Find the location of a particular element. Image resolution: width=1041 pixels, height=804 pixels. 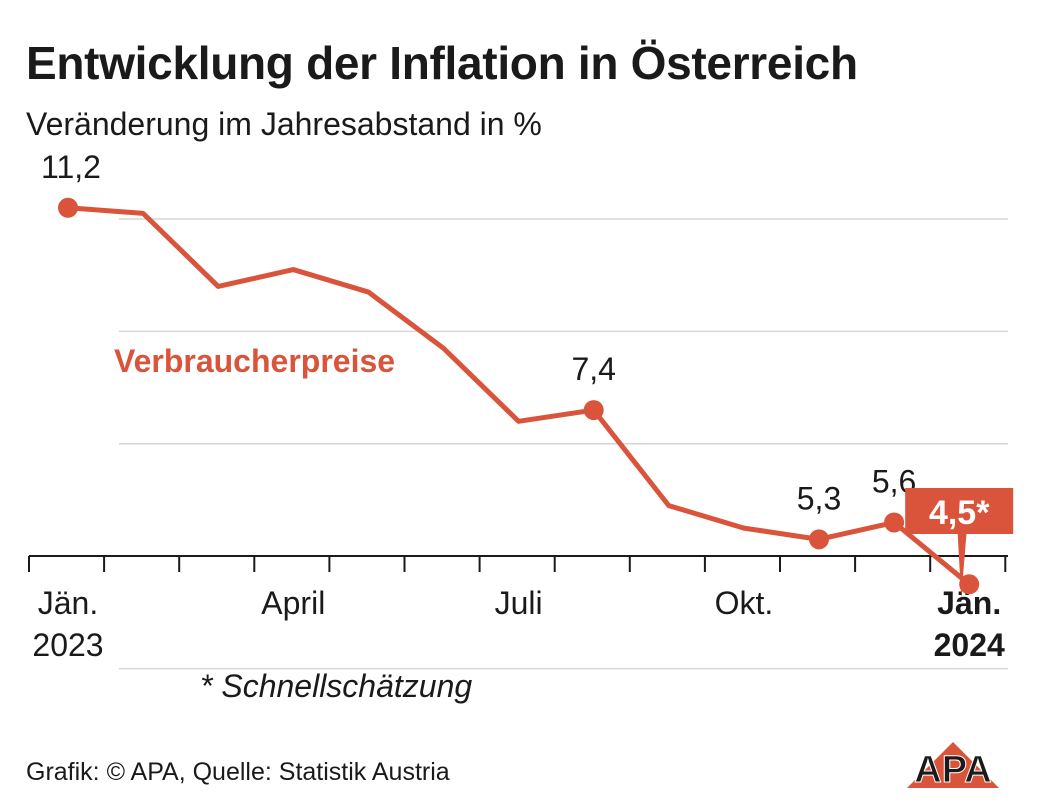

series-label: Verbraucherpreise is located at coordinates (254, 361).